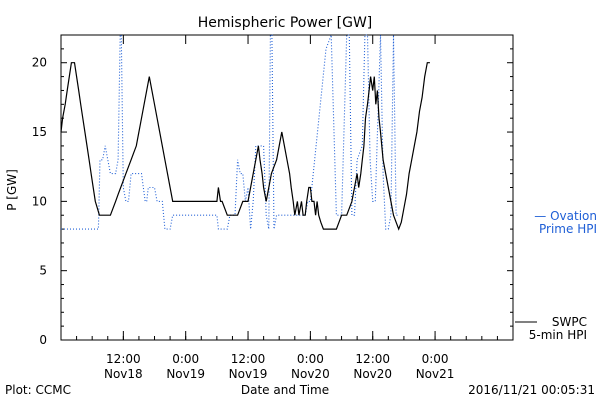  Describe the element at coordinates (43, 340) in the screenshot. I see `y-tick-label: 0` at that location.